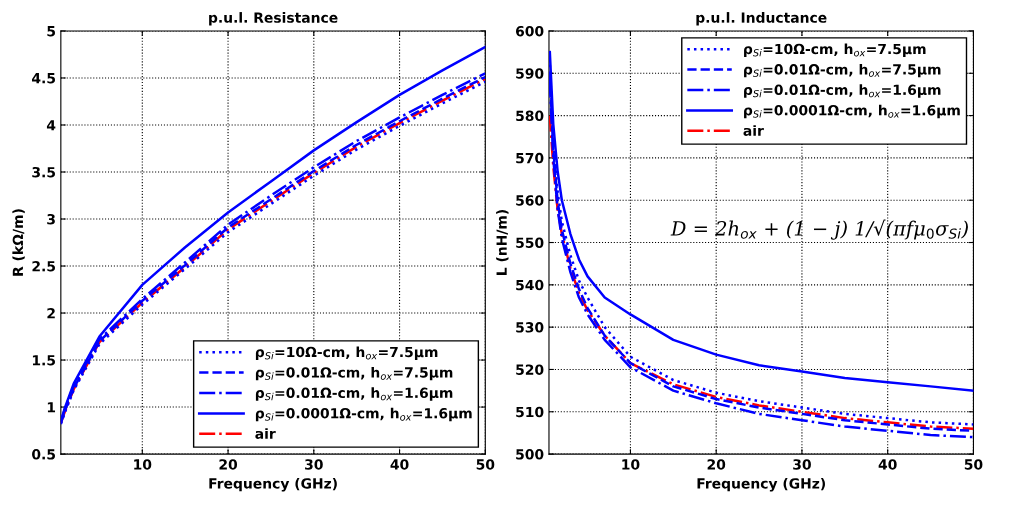  Describe the element at coordinates (51, 313) in the screenshot. I see `y-tick-label: 2` at that location.